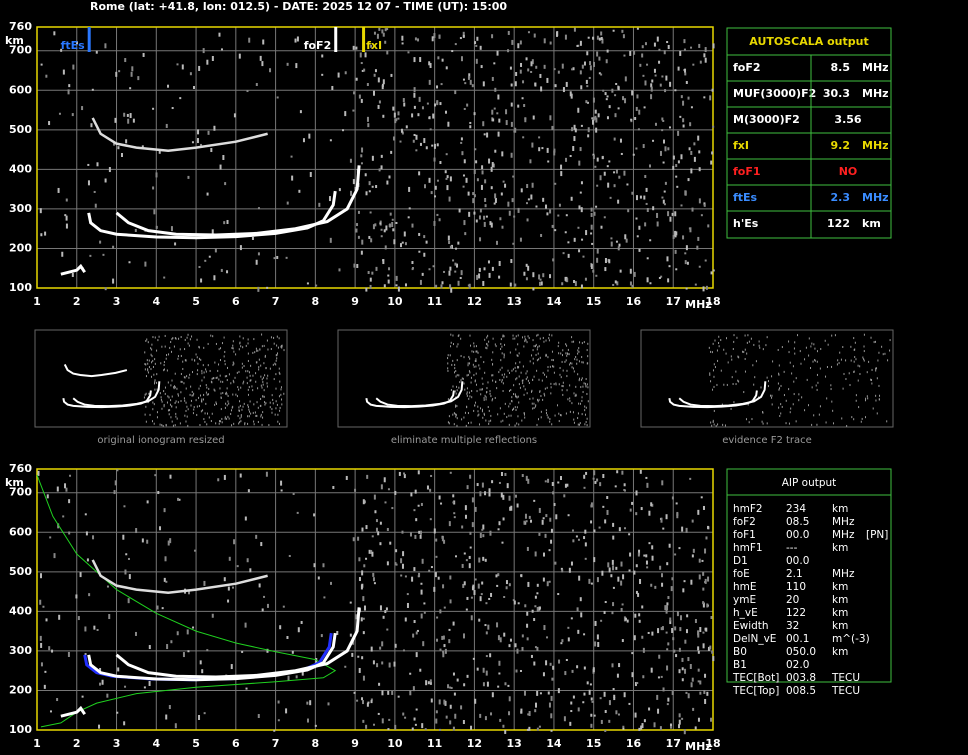 The width and height of the screenshot is (968, 755). I want to click on aip-cell: [PN], so click(877, 535).